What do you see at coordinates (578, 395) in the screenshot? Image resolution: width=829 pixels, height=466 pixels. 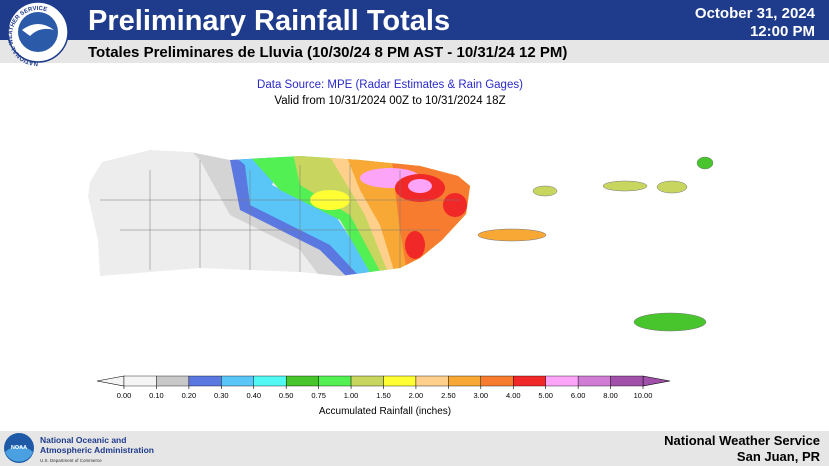 I see `legend-label: 6.00` at bounding box center [578, 395].